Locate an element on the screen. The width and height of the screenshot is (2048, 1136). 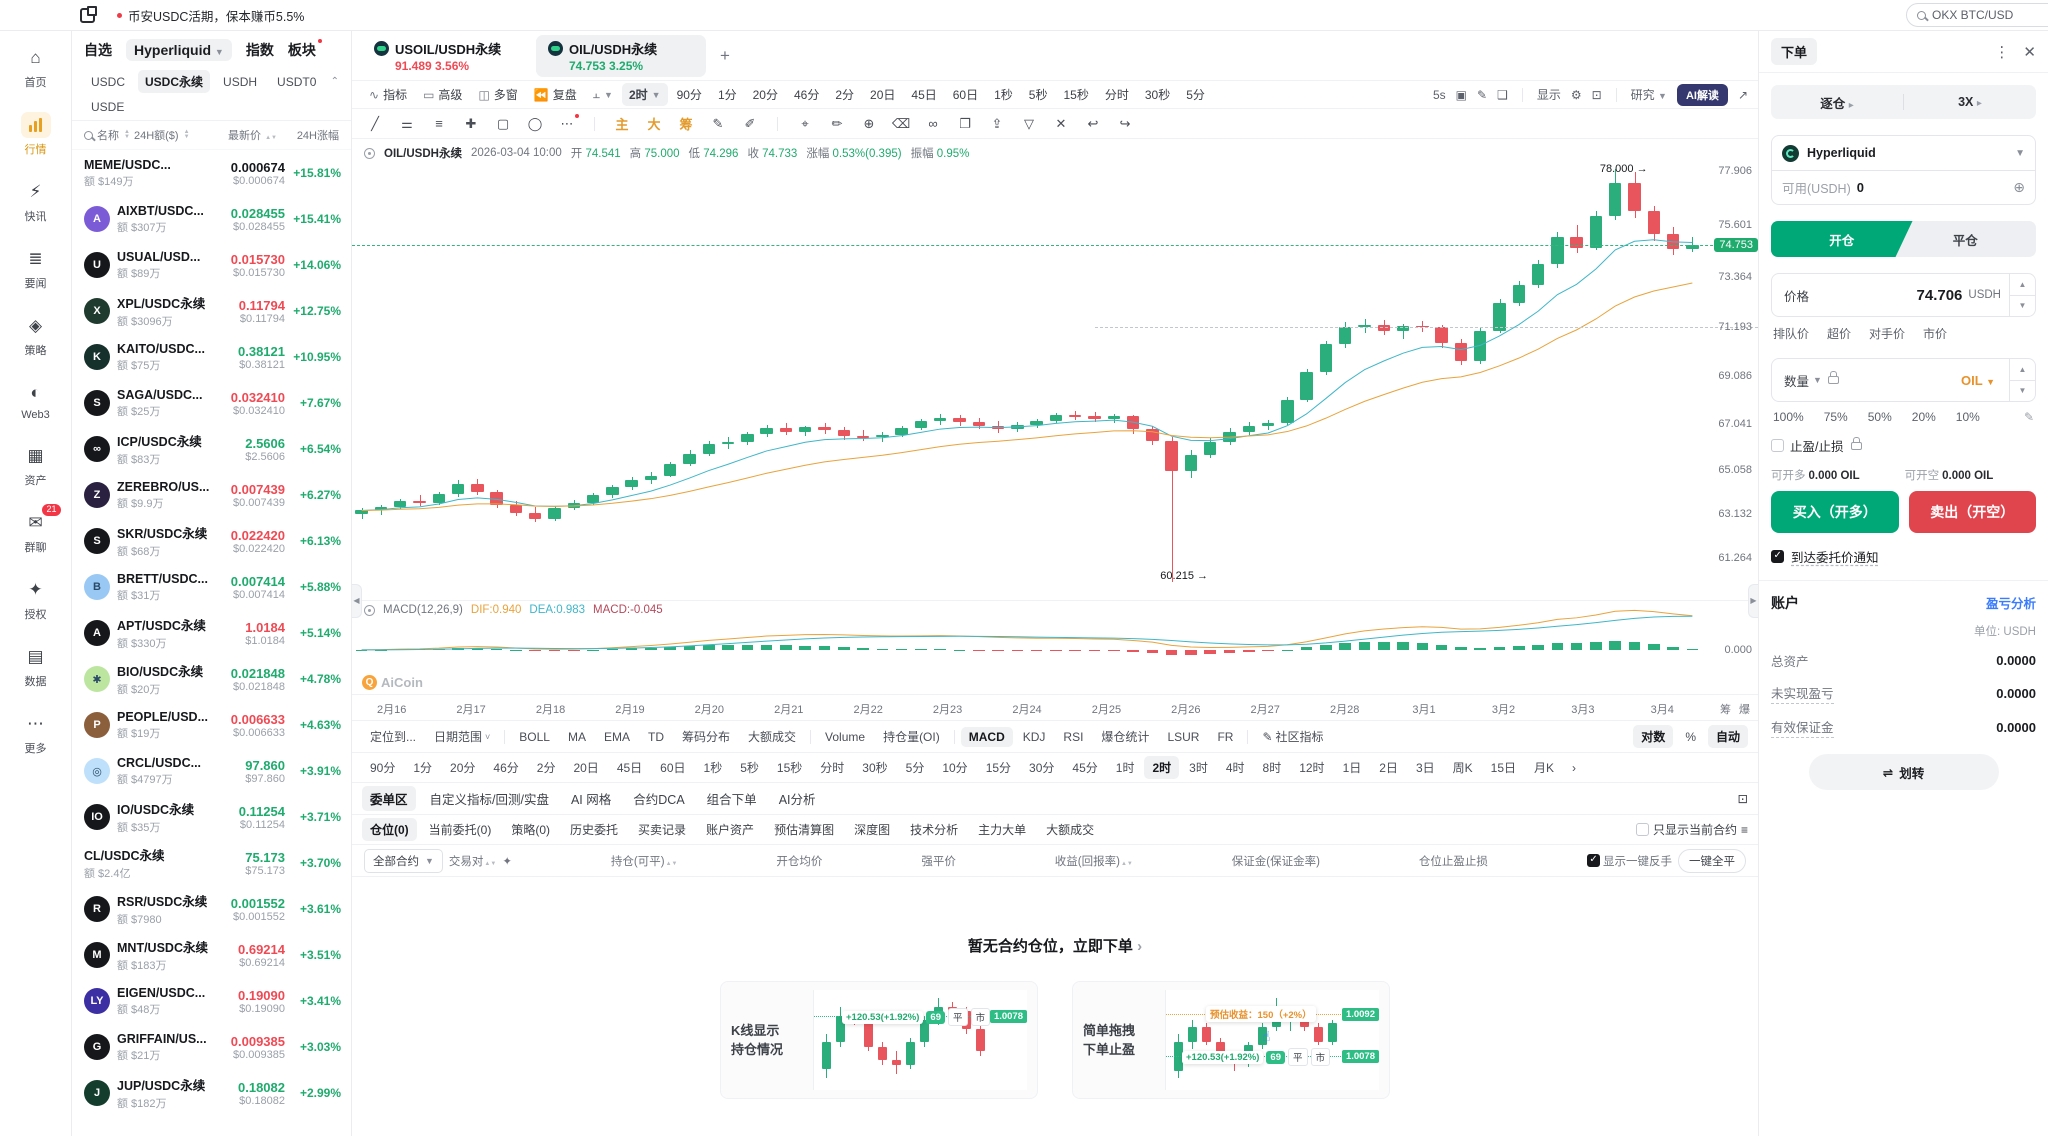
export-icon: ⇪ is located at coordinates (997, 123).